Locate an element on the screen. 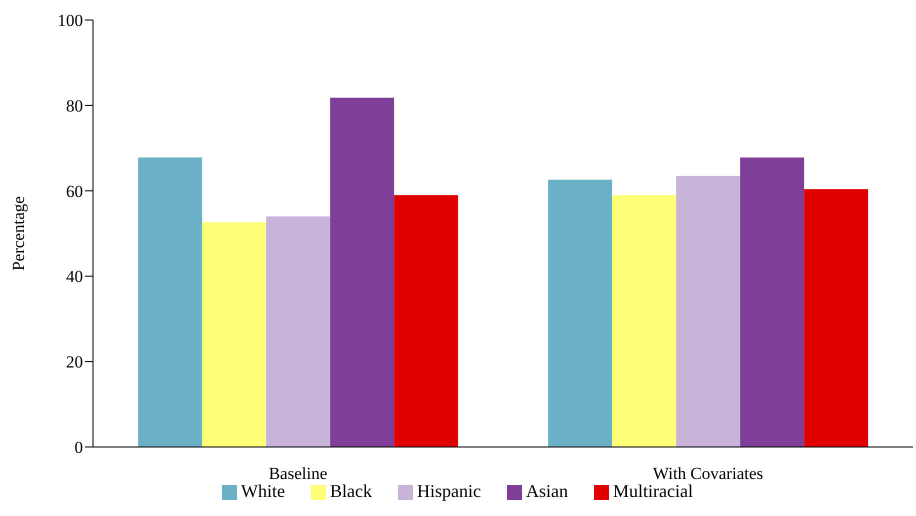  y-tick-label: 40 is located at coordinates (74, 276).